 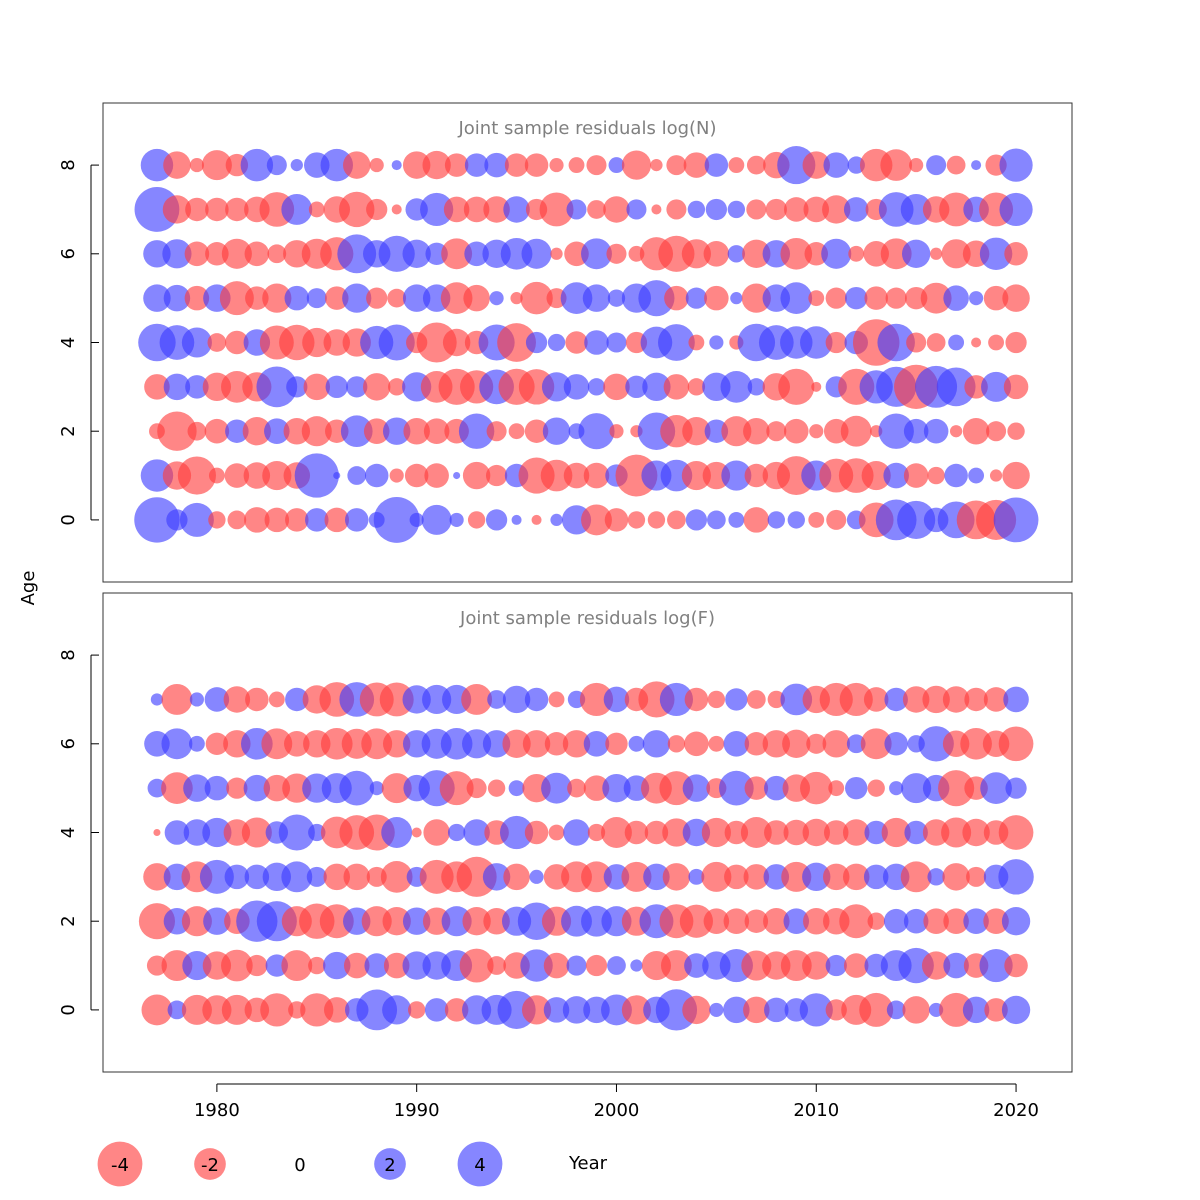 What do you see at coordinates (78, 832) in the screenshot?
I see `y-axis: 0 2 4 6 8` at bounding box center [78, 832].